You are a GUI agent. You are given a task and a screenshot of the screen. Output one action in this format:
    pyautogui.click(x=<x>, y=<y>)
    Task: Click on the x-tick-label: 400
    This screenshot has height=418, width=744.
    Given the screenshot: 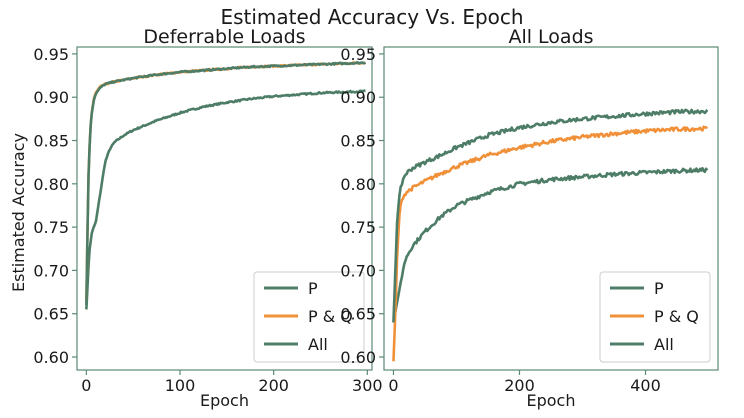 What is the action you would take?
    pyautogui.click(x=645, y=385)
    